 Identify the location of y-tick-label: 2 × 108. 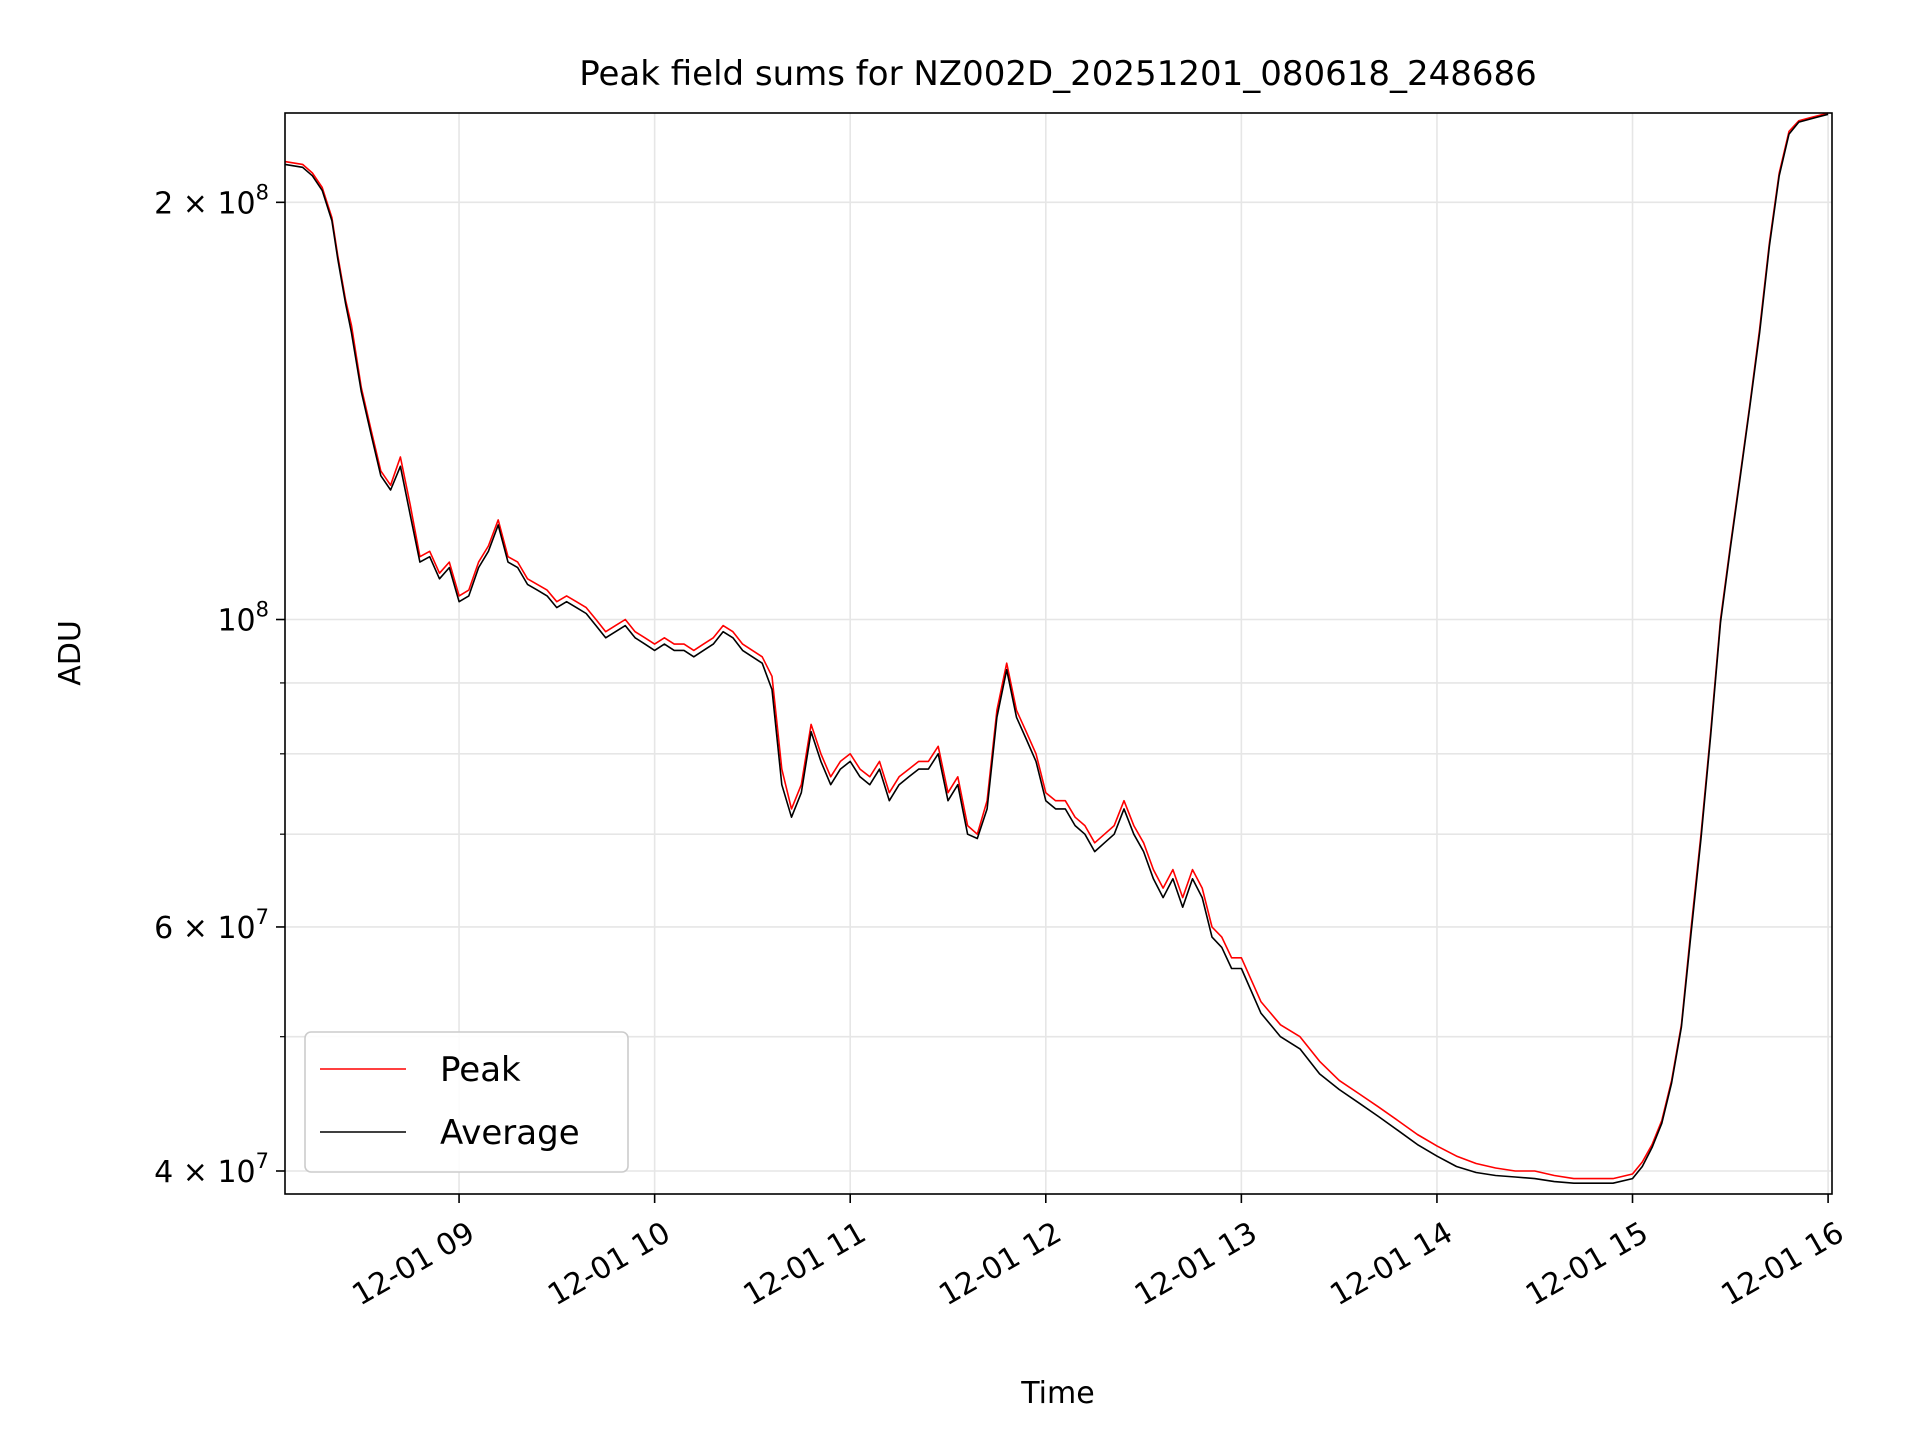
(211, 200).